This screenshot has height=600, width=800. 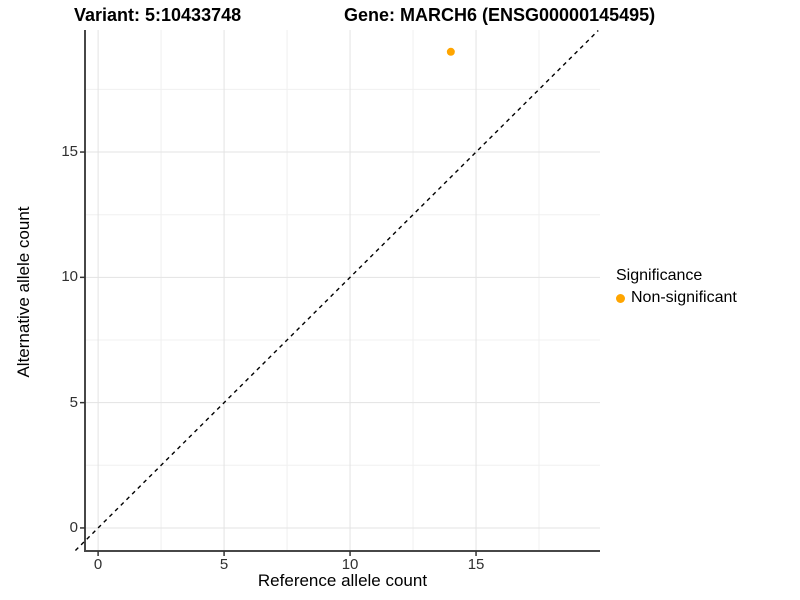 I want to click on legend-item-label: Non-significant, so click(x=684, y=297).